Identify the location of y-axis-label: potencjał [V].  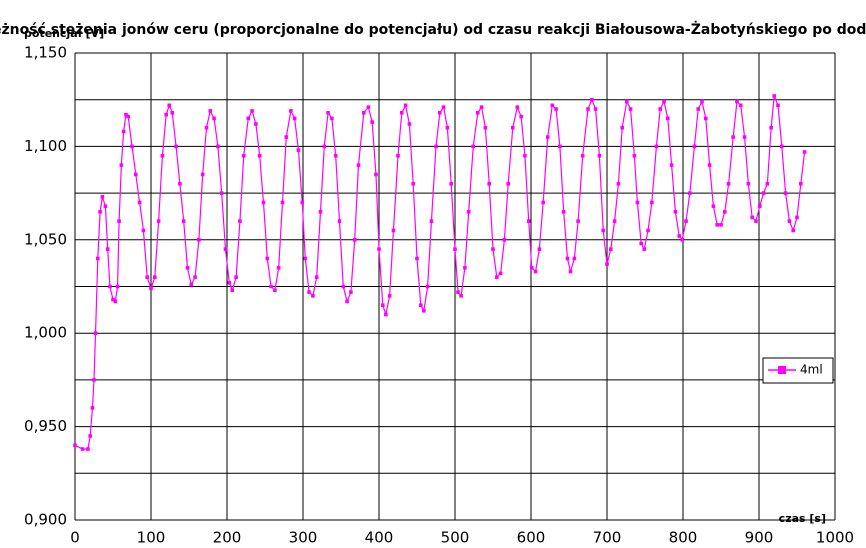
(64, 33).